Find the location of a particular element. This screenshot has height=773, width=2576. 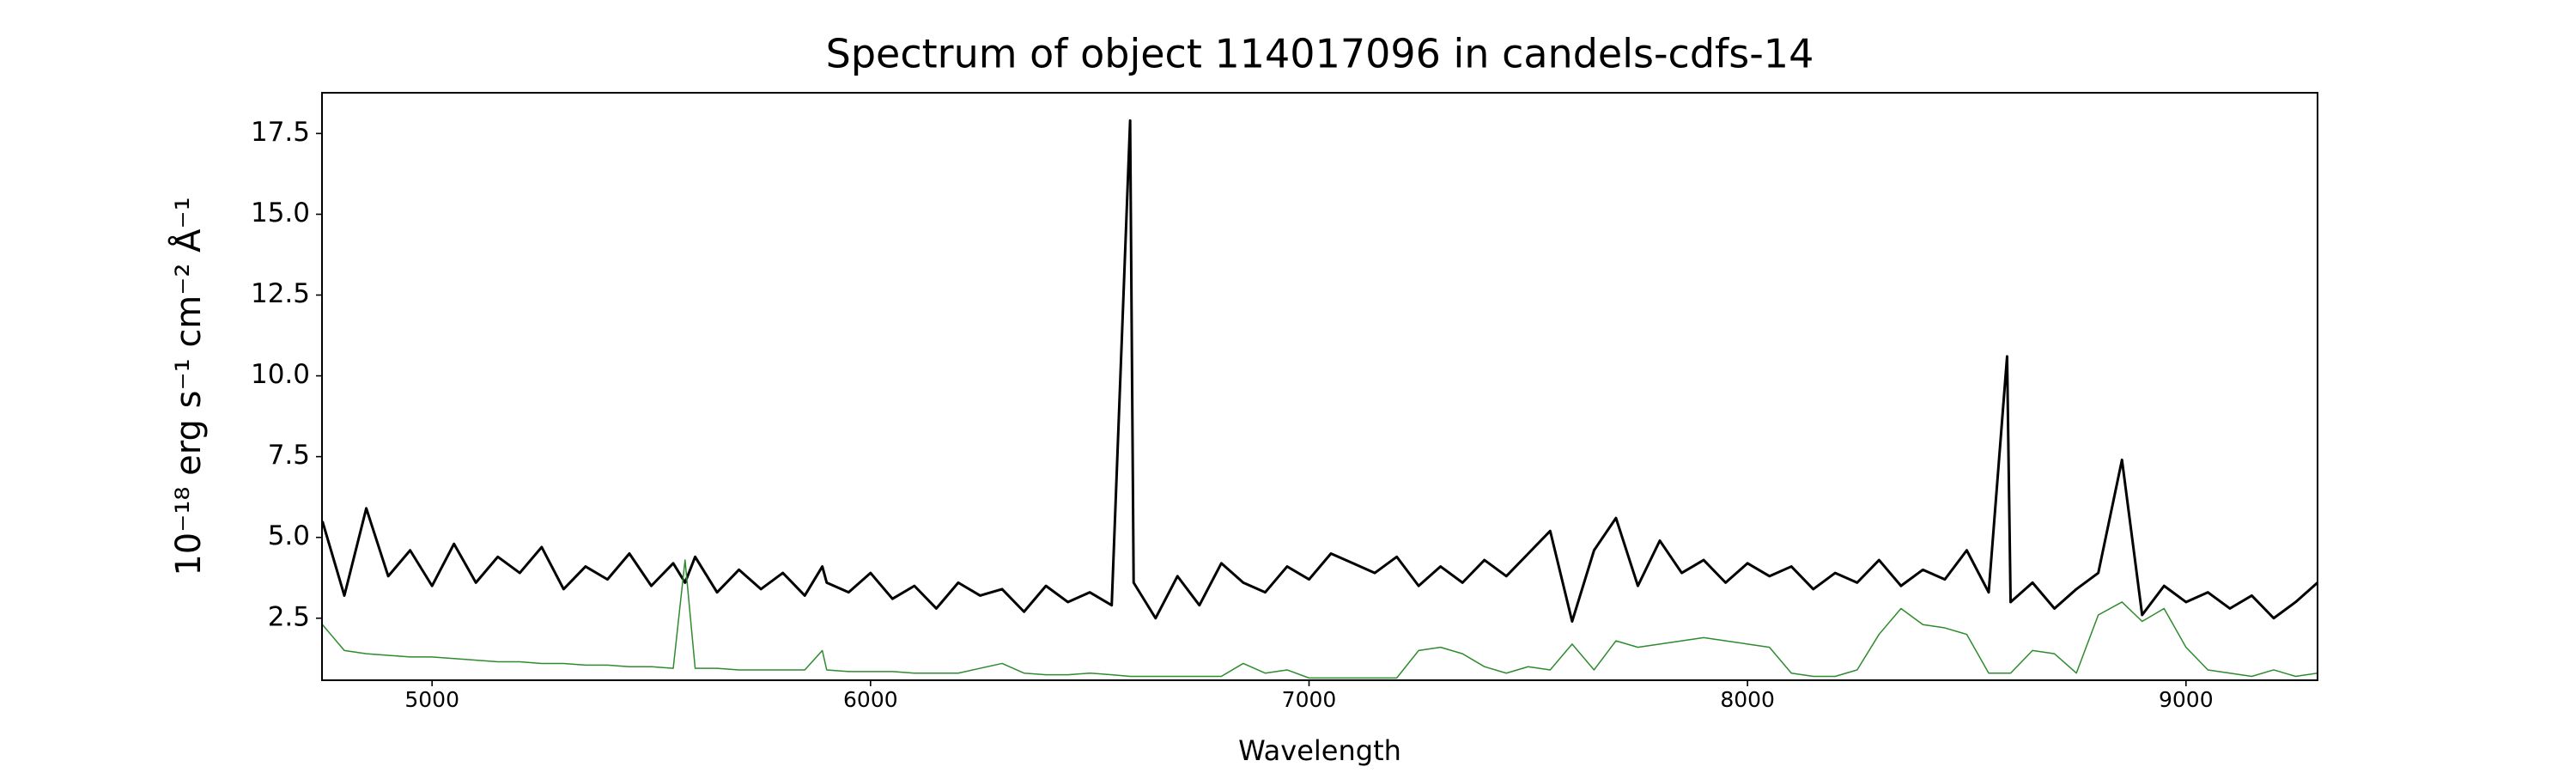

y-tick-label: 7.5 is located at coordinates (289, 455).